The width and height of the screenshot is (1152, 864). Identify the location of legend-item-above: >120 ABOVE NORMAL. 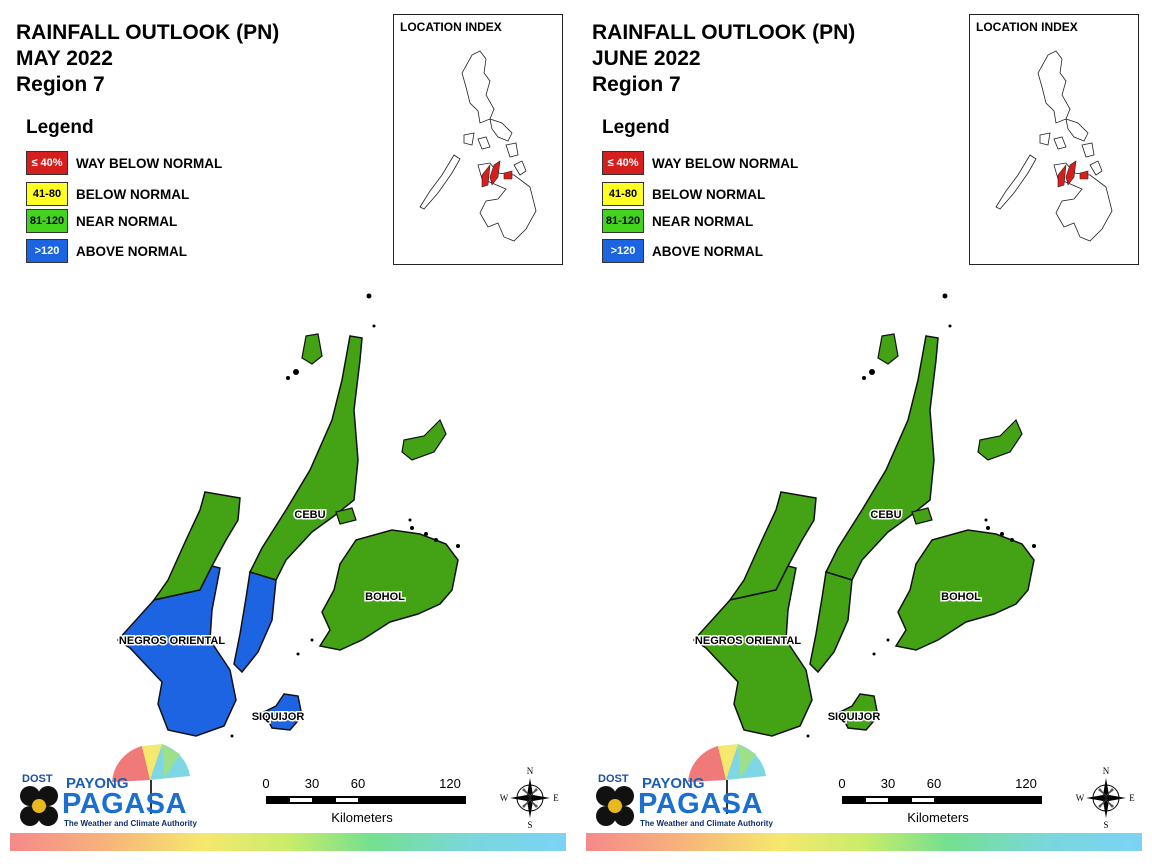
(106, 251).